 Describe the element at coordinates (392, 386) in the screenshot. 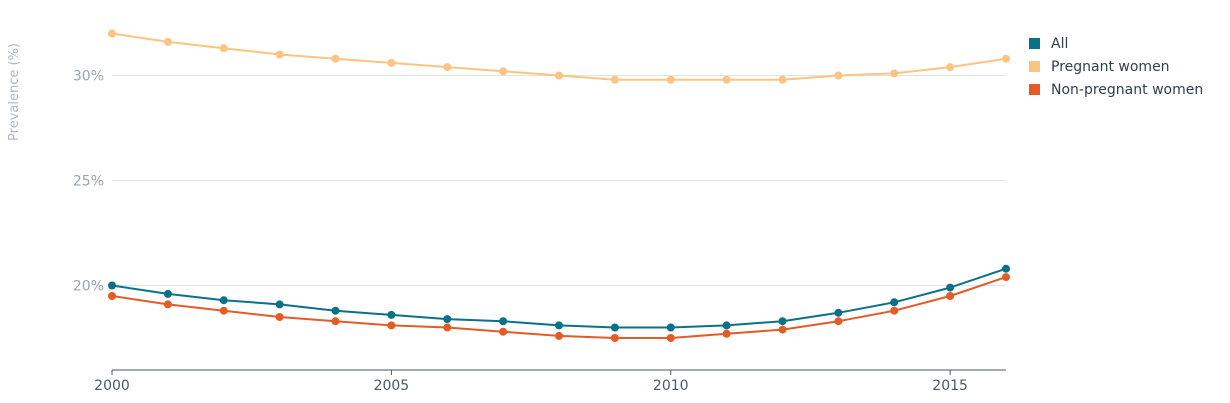

I see `x-tick-label: 2005` at that location.